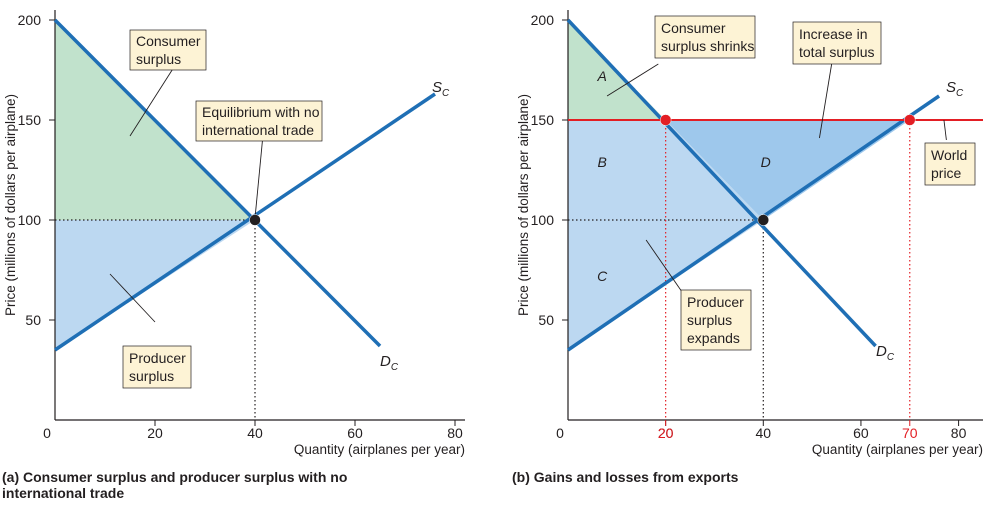 Image resolution: width=985 pixels, height=505 pixels. I want to click on annotation-text: World, so click(949, 155).